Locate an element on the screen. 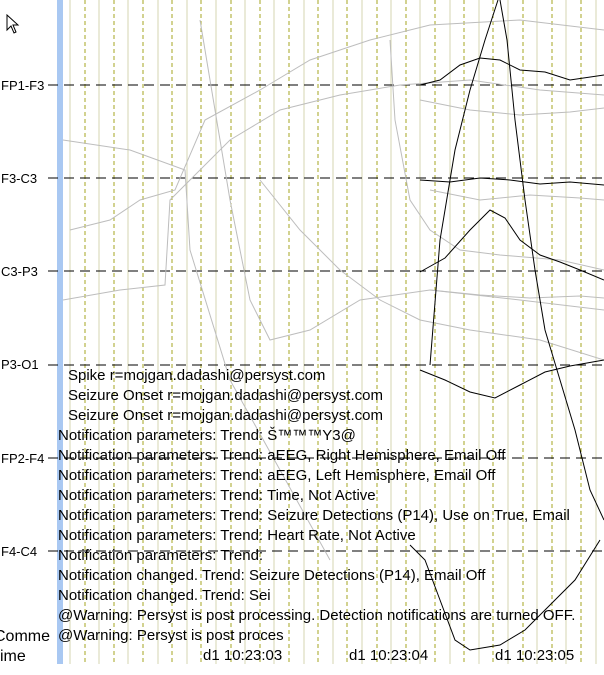 The height and width of the screenshot is (675, 604). log-entry: Notification parameters: Trend: is located at coordinates (161, 555).